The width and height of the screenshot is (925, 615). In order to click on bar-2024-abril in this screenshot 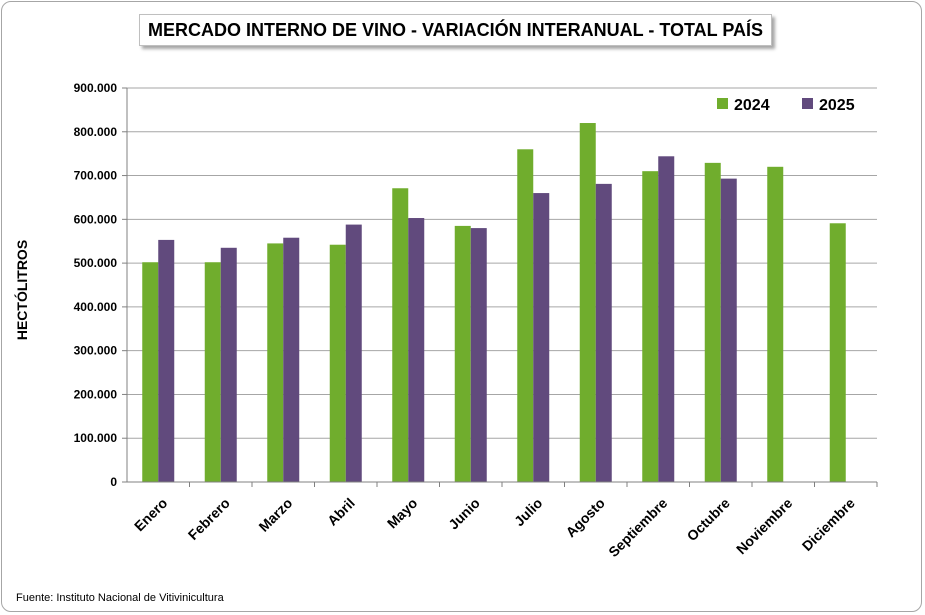, I will do `click(337, 363)`.